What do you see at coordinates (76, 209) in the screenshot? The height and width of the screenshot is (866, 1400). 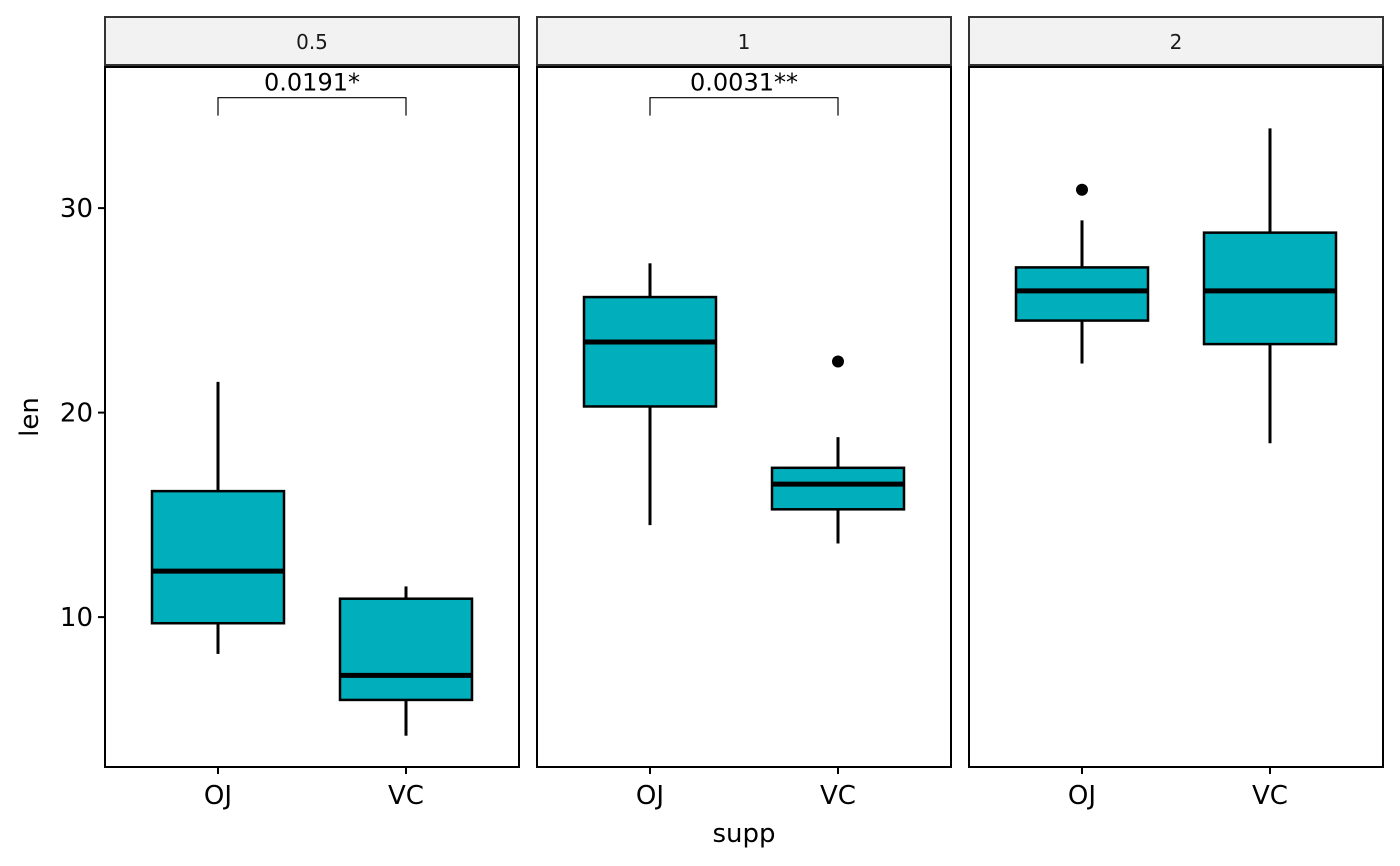 I see `y-tick-label: 30` at bounding box center [76, 209].